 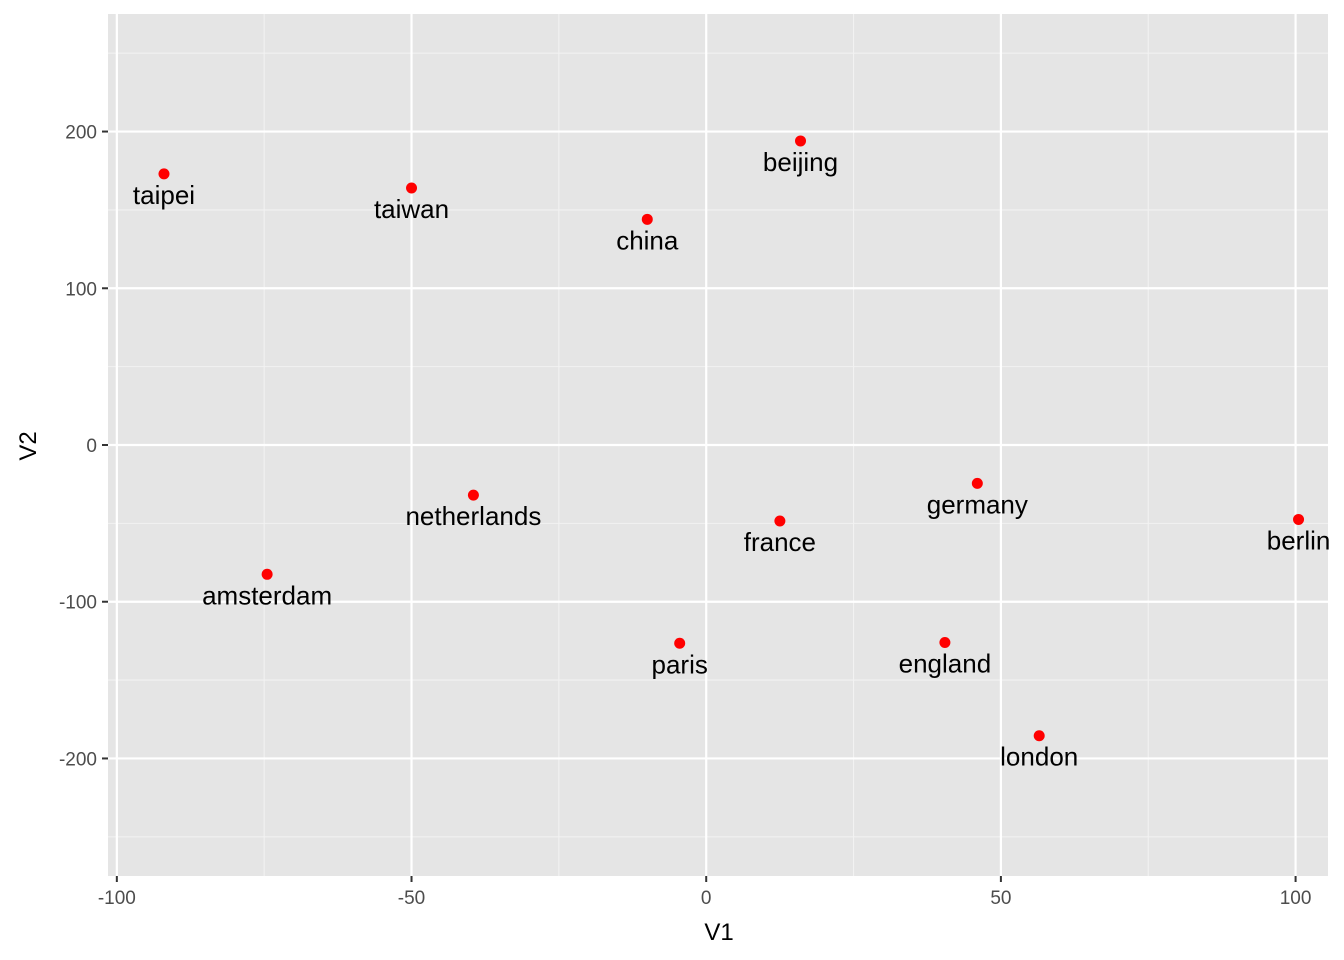 What do you see at coordinates (267, 595) in the screenshot?
I see `point-label-amsterdam: amsterdam` at bounding box center [267, 595].